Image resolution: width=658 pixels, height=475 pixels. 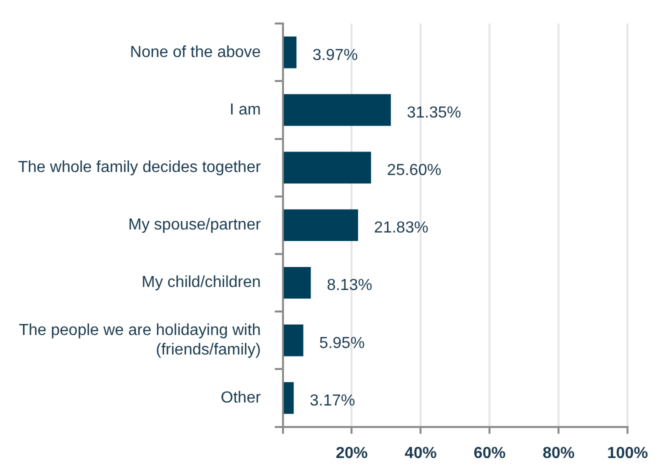 What do you see at coordinates (241, 397) in the screenshot?
I see `y-tick-label: Other` at bounding box center [241, 397].